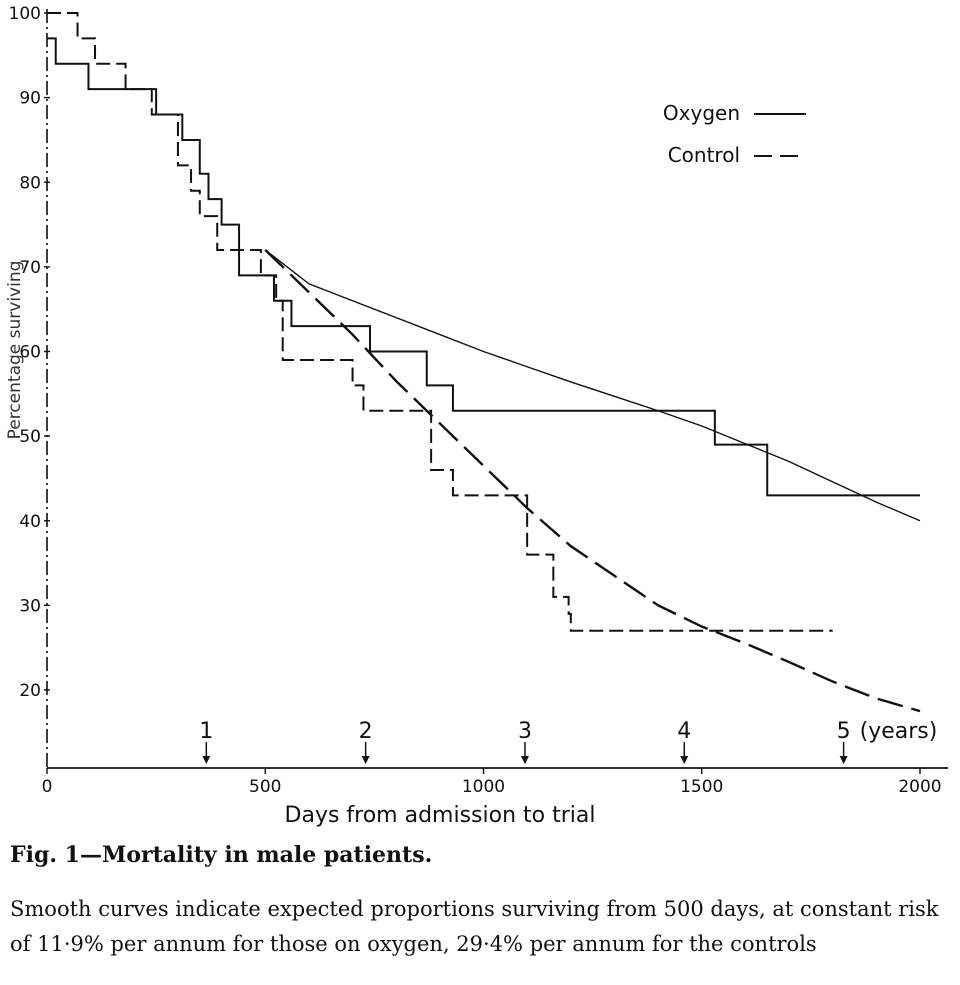  What do you see at coordinates (701, 787) in the screenshot?
I see `x-tick-label: 1500` at bounding box center [701, 787].